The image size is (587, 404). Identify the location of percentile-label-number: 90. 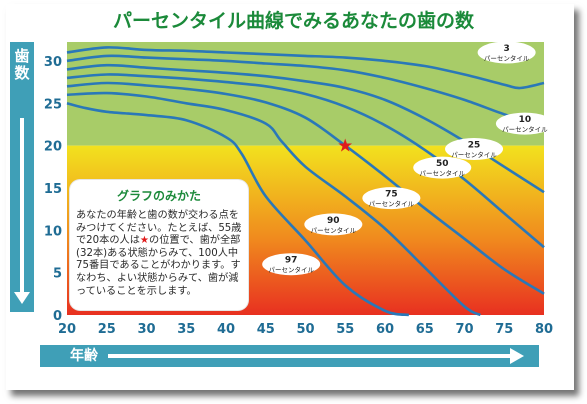
(333, 221).